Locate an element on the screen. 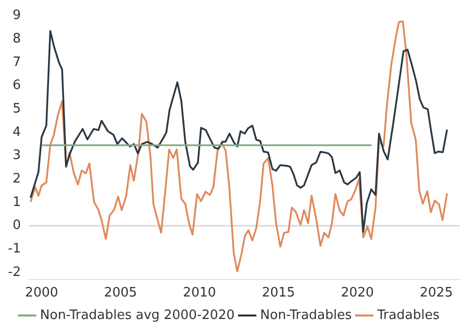 The width and height of the screenshot is (474, 332). y-tick-label: -1 is located at coordinates (14, 248).